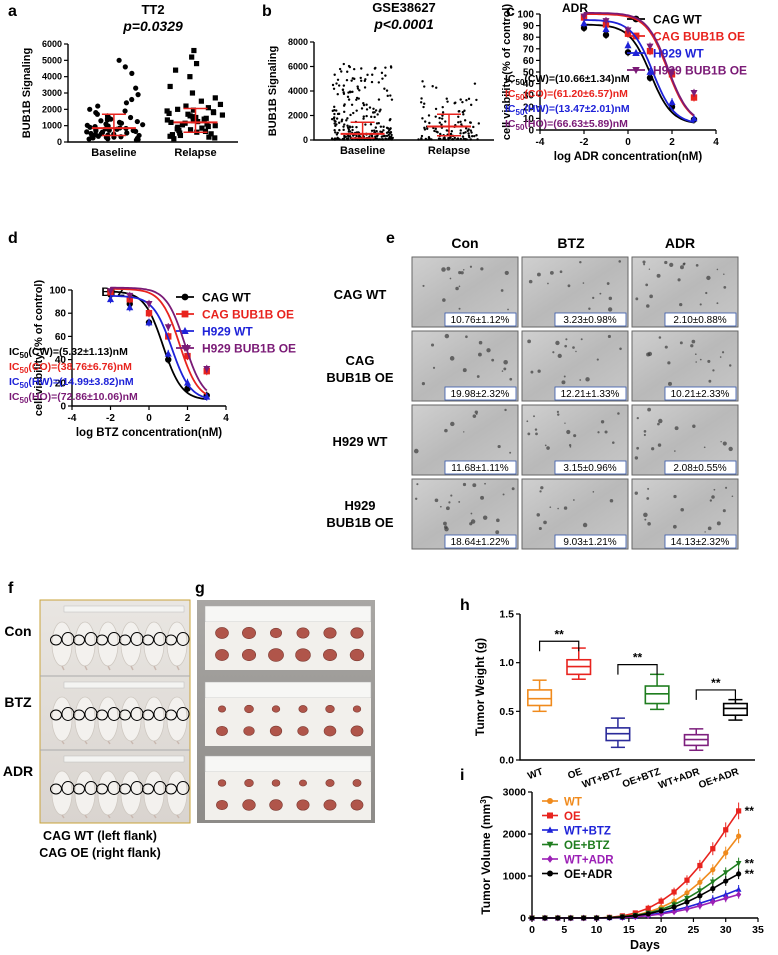  I want to click on y-axis-label: BUB1B Signaling, so click(273, 91).